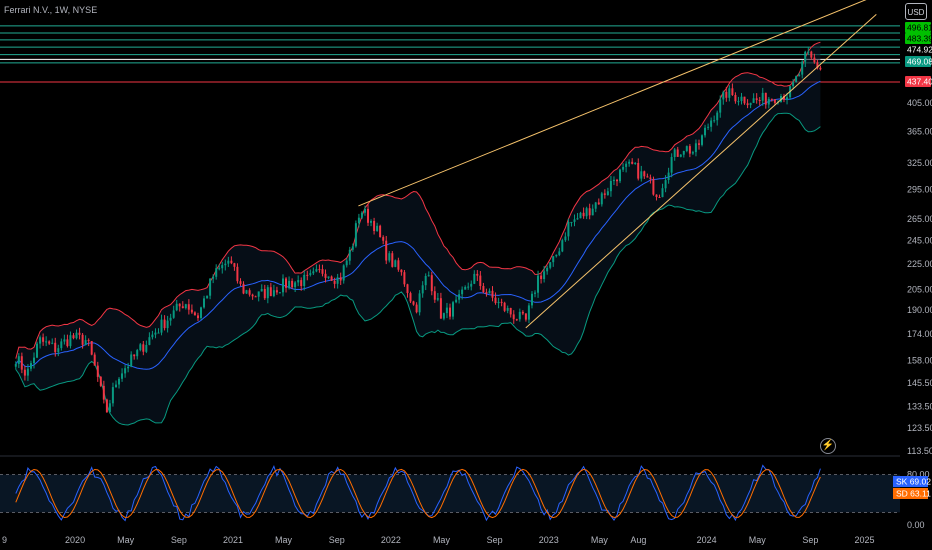 This screenshot has width=932, height=550. What do you see at coordinates (916, 11) in the screenshot?
I see `currency-button: USD` at bounding box center [916, 11].